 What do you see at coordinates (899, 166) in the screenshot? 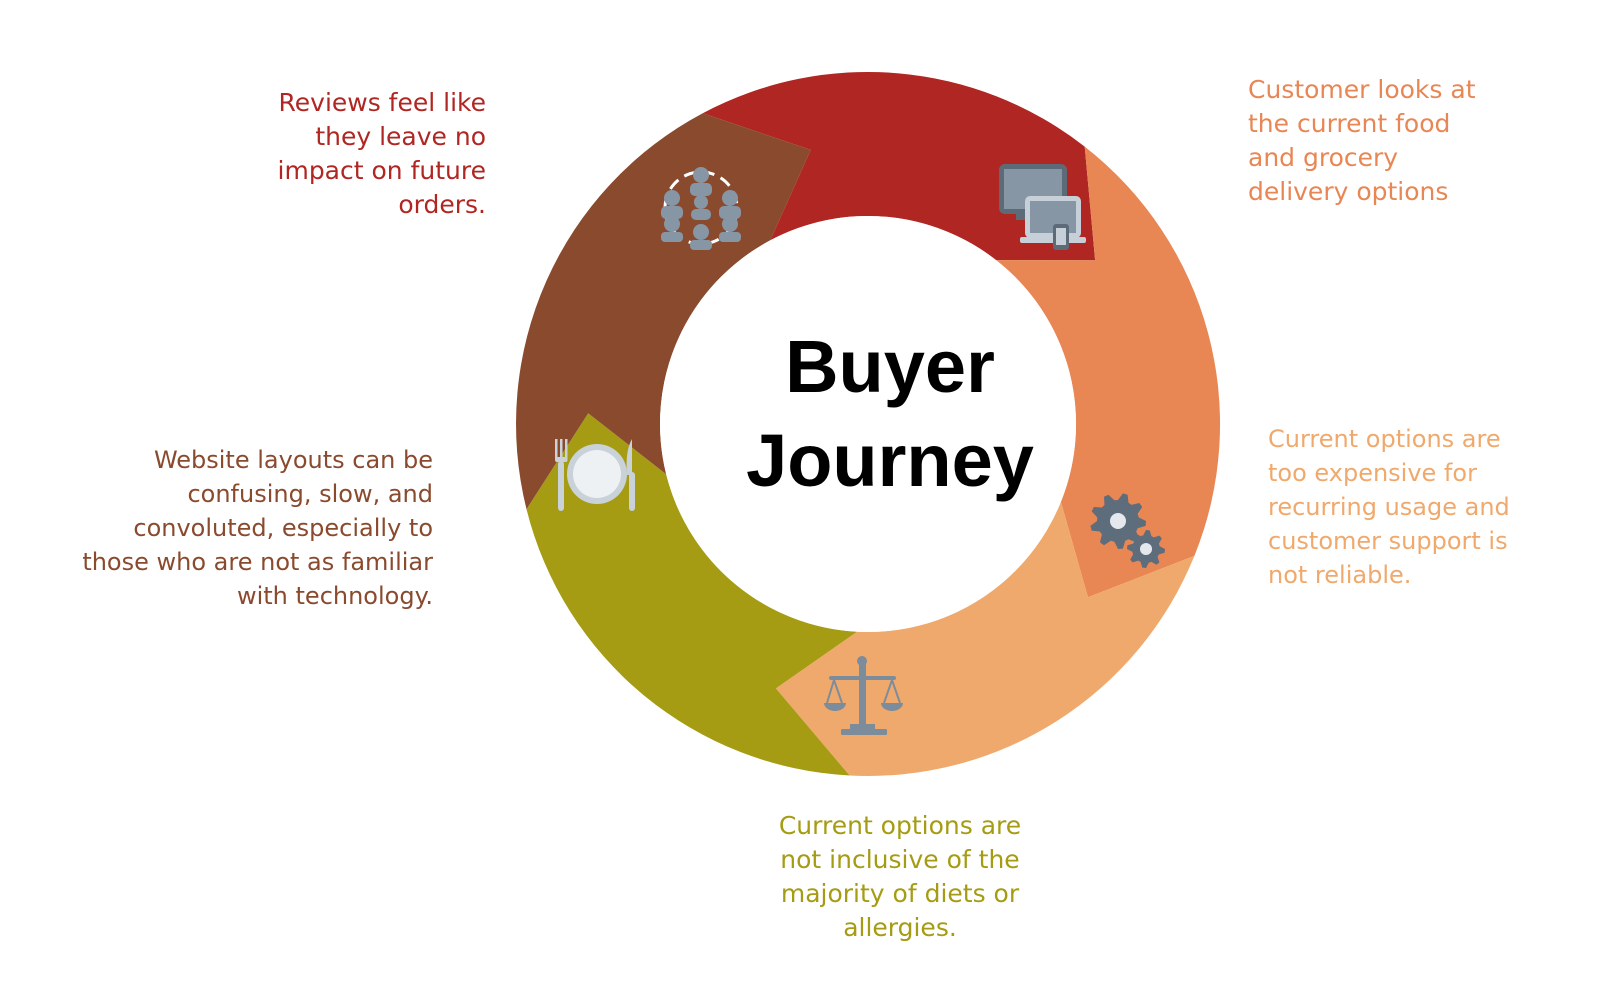
I see `segment-reviews` at bounding box center [899, 166].